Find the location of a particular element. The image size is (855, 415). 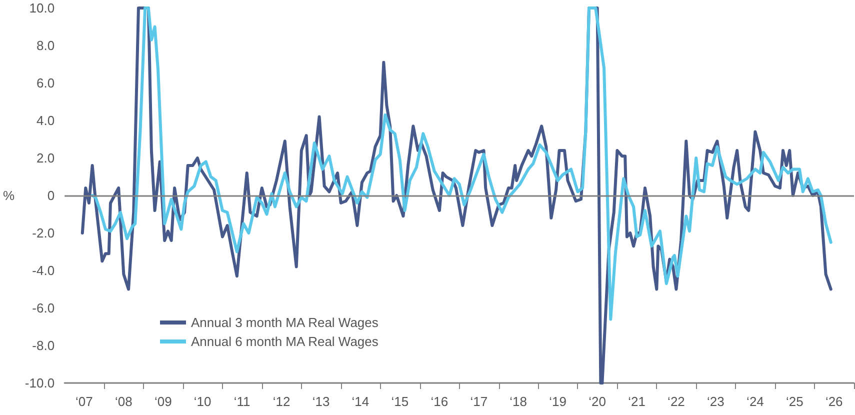

x-tick-label: ‘22 is located at coordinates (676, 401).